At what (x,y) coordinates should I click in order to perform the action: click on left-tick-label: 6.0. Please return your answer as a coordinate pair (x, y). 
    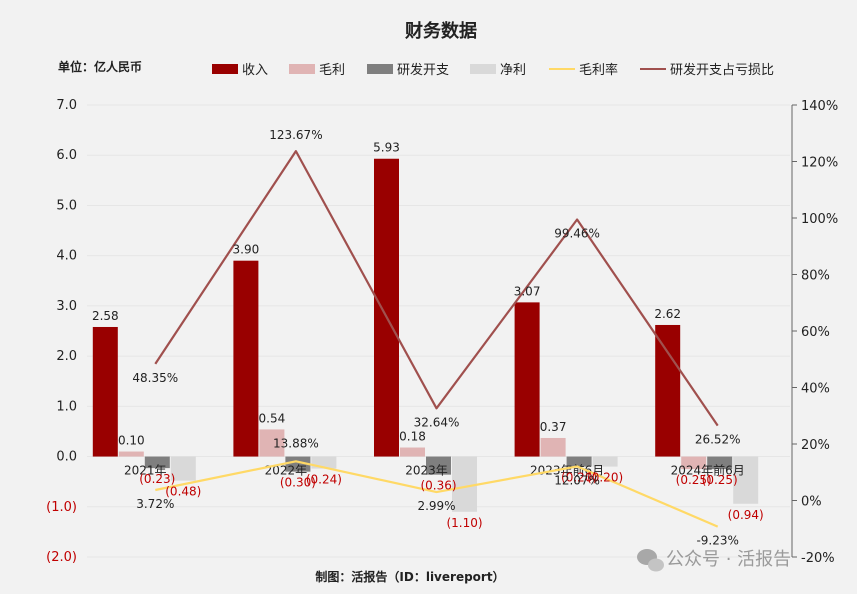
    Looking at the image, I should click on (66, 155).